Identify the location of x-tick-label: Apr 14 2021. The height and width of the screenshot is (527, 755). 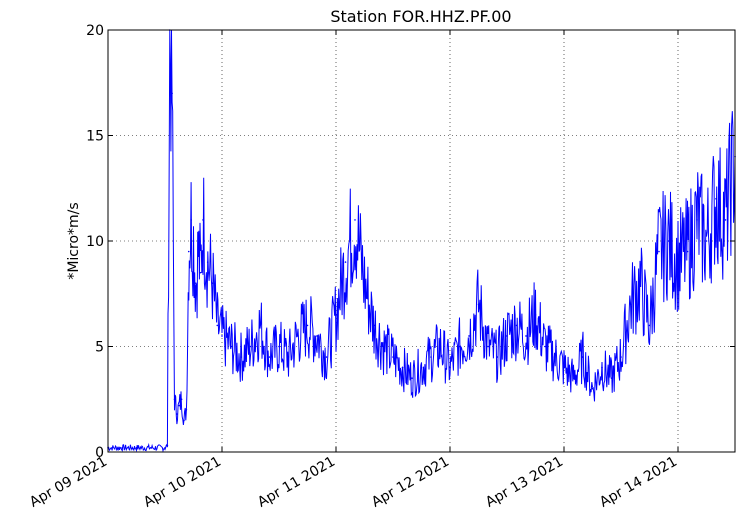
(638, 482).